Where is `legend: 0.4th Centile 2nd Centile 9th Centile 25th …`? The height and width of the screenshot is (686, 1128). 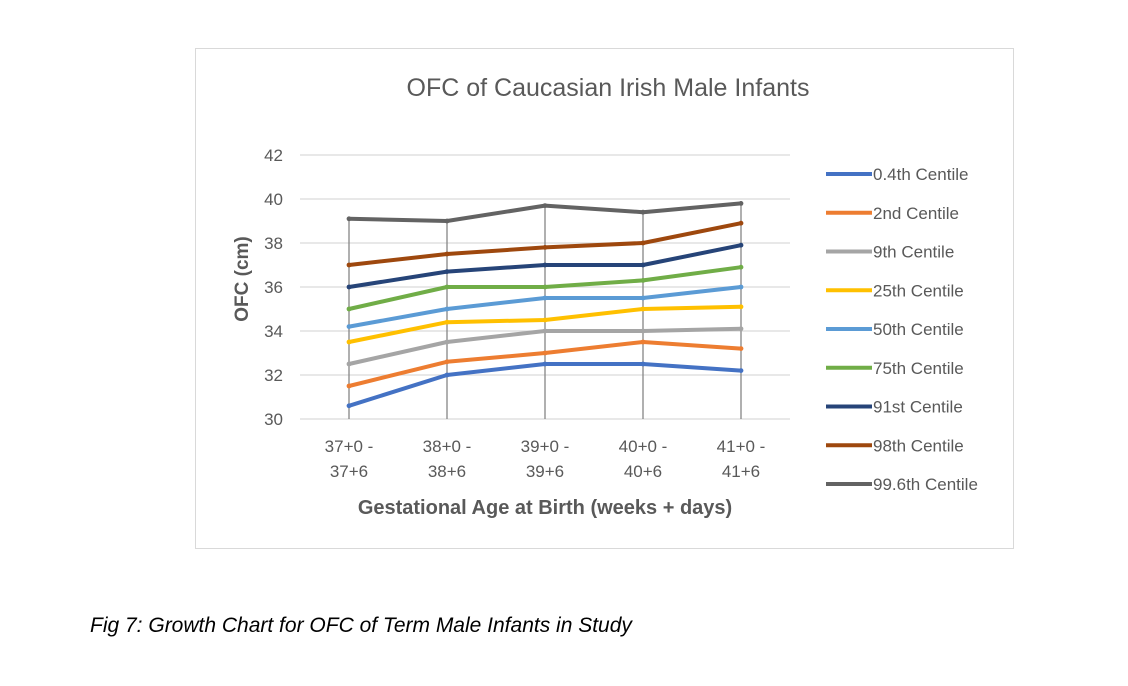
legend: 0.4th Centile 2nd Centile 9th Centile 25th … is located at coordinates (902, 329).